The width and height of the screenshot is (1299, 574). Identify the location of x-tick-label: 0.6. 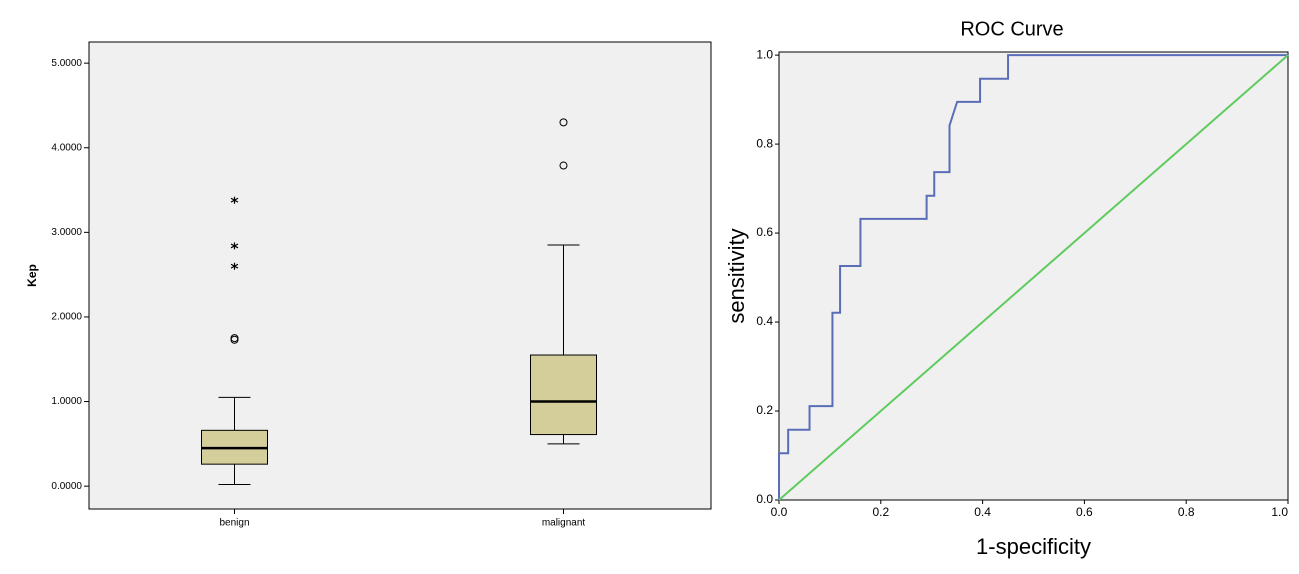
(1084, 512).